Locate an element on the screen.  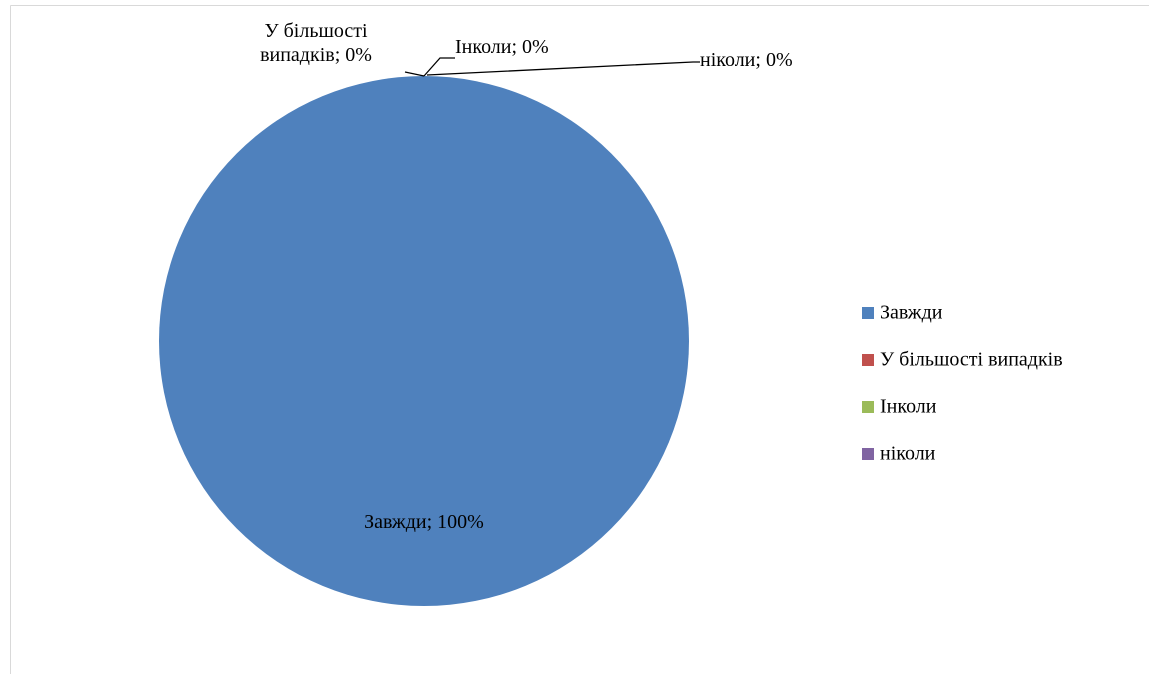
legend-label: Інколи is located at coordinates (908, 407).